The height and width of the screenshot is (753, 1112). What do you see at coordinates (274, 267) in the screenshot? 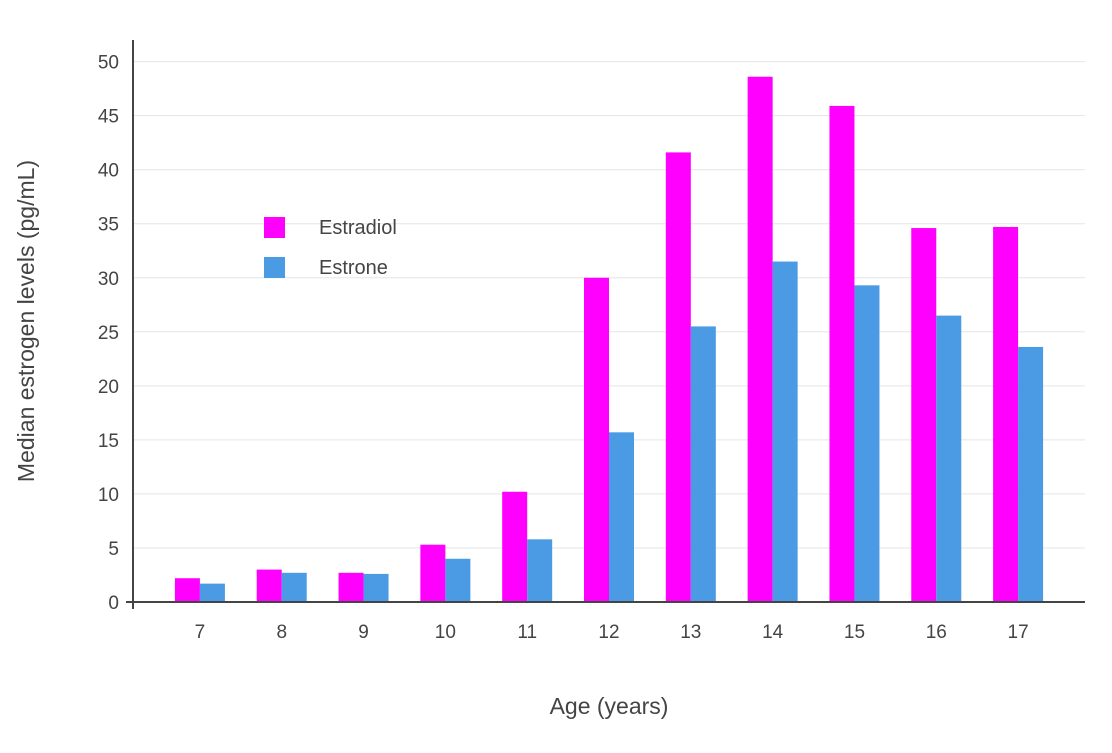
I see `legend-swatch-estrone` at bounding box center [274, 267].